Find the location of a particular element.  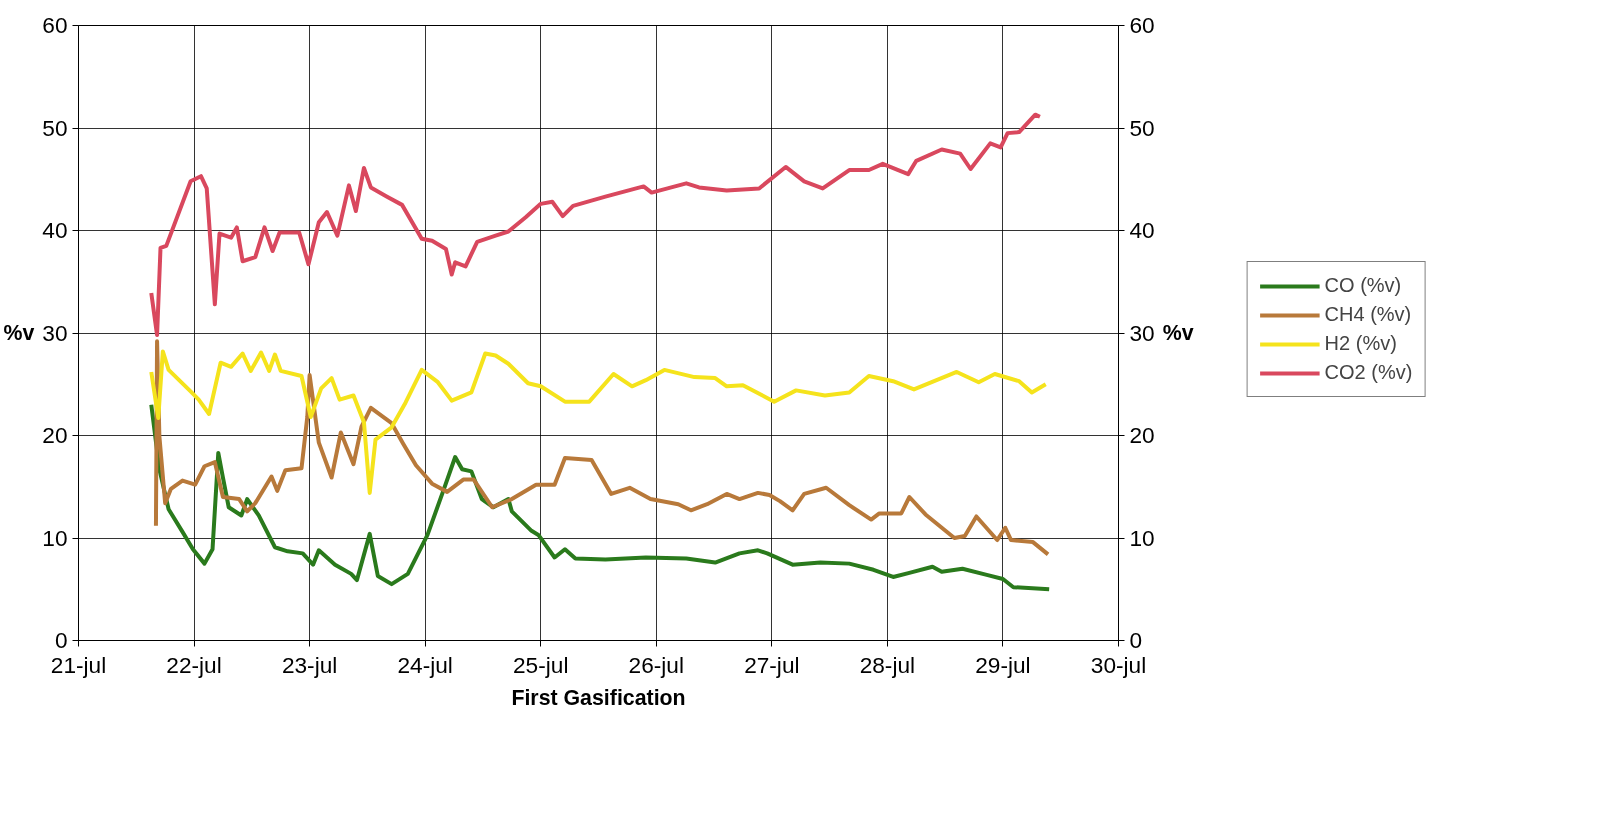

y-tick-label: 40 is located at coordinates (55, 230).